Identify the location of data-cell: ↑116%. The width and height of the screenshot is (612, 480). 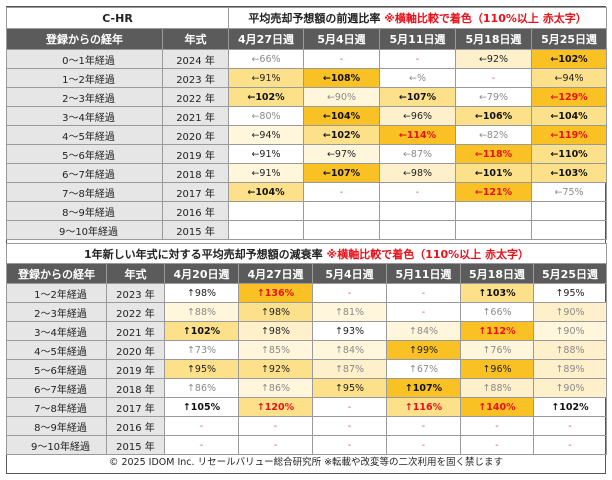
(423, 407).